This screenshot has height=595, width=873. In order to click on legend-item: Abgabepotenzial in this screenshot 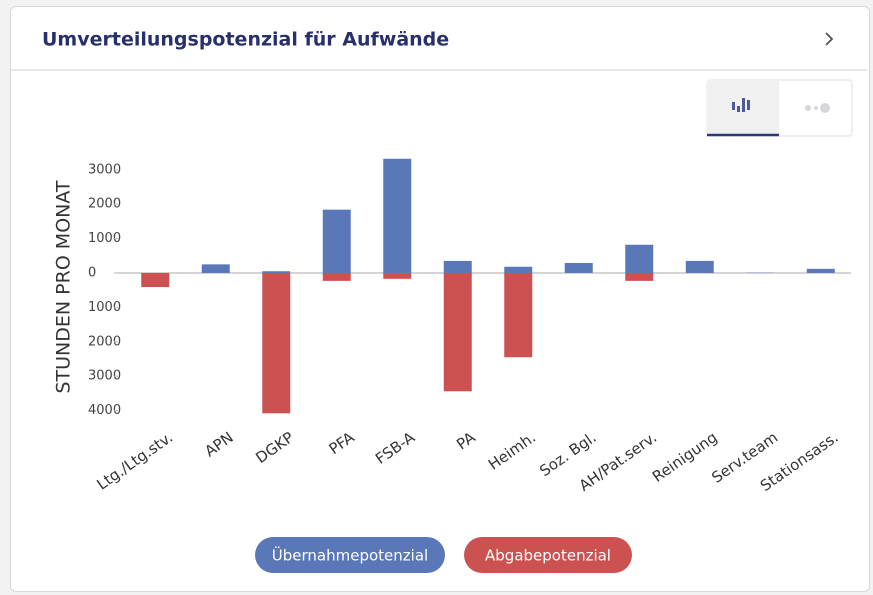, I will do `click(548, 555)`.